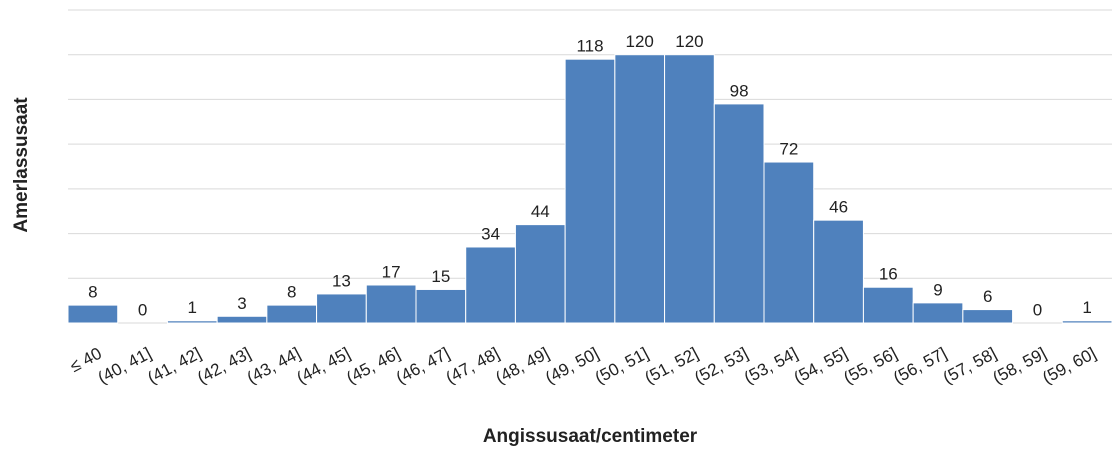 The width and height of the screenshot is (1112, 452). I want to click on x-tick-label: (42, 43], so click(224, 366).